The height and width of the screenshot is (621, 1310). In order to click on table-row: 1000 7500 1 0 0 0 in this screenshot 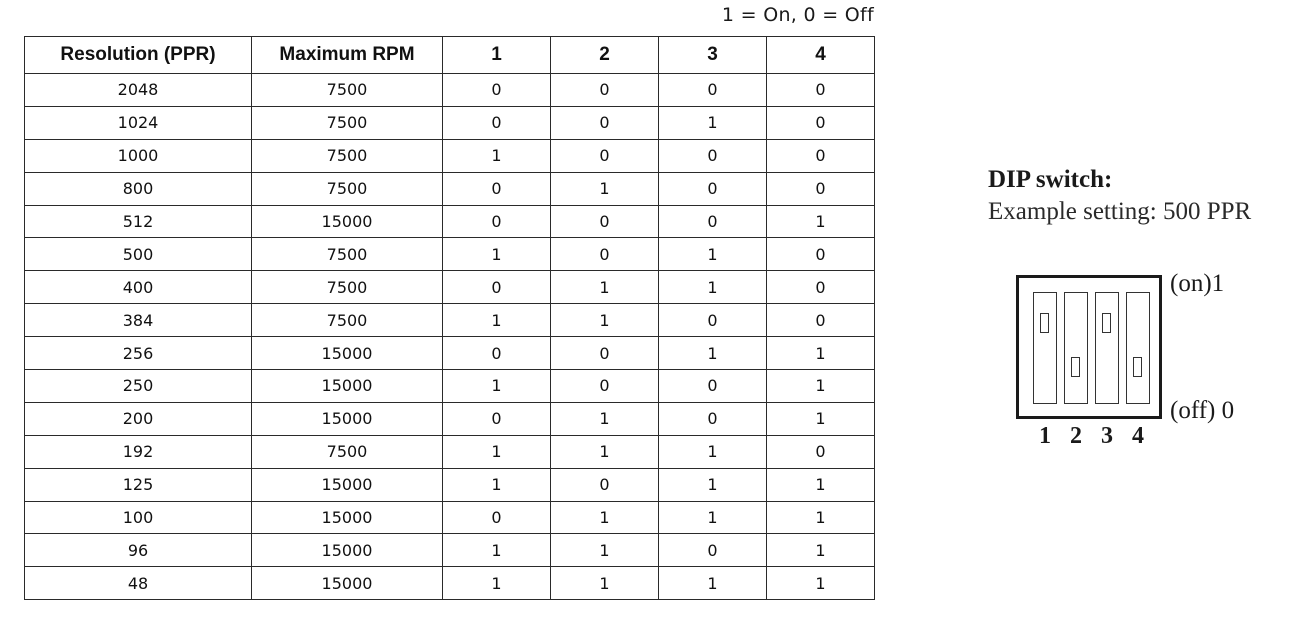, I will do `click(449, 155)`.